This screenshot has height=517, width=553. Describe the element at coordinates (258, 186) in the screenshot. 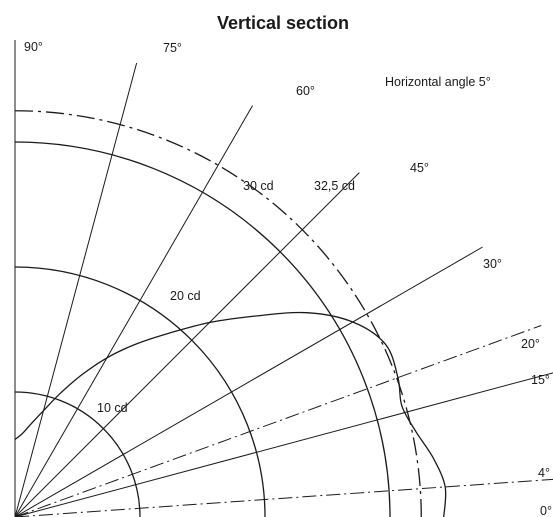

I see `ring-label-30: 30 cd` at that location.